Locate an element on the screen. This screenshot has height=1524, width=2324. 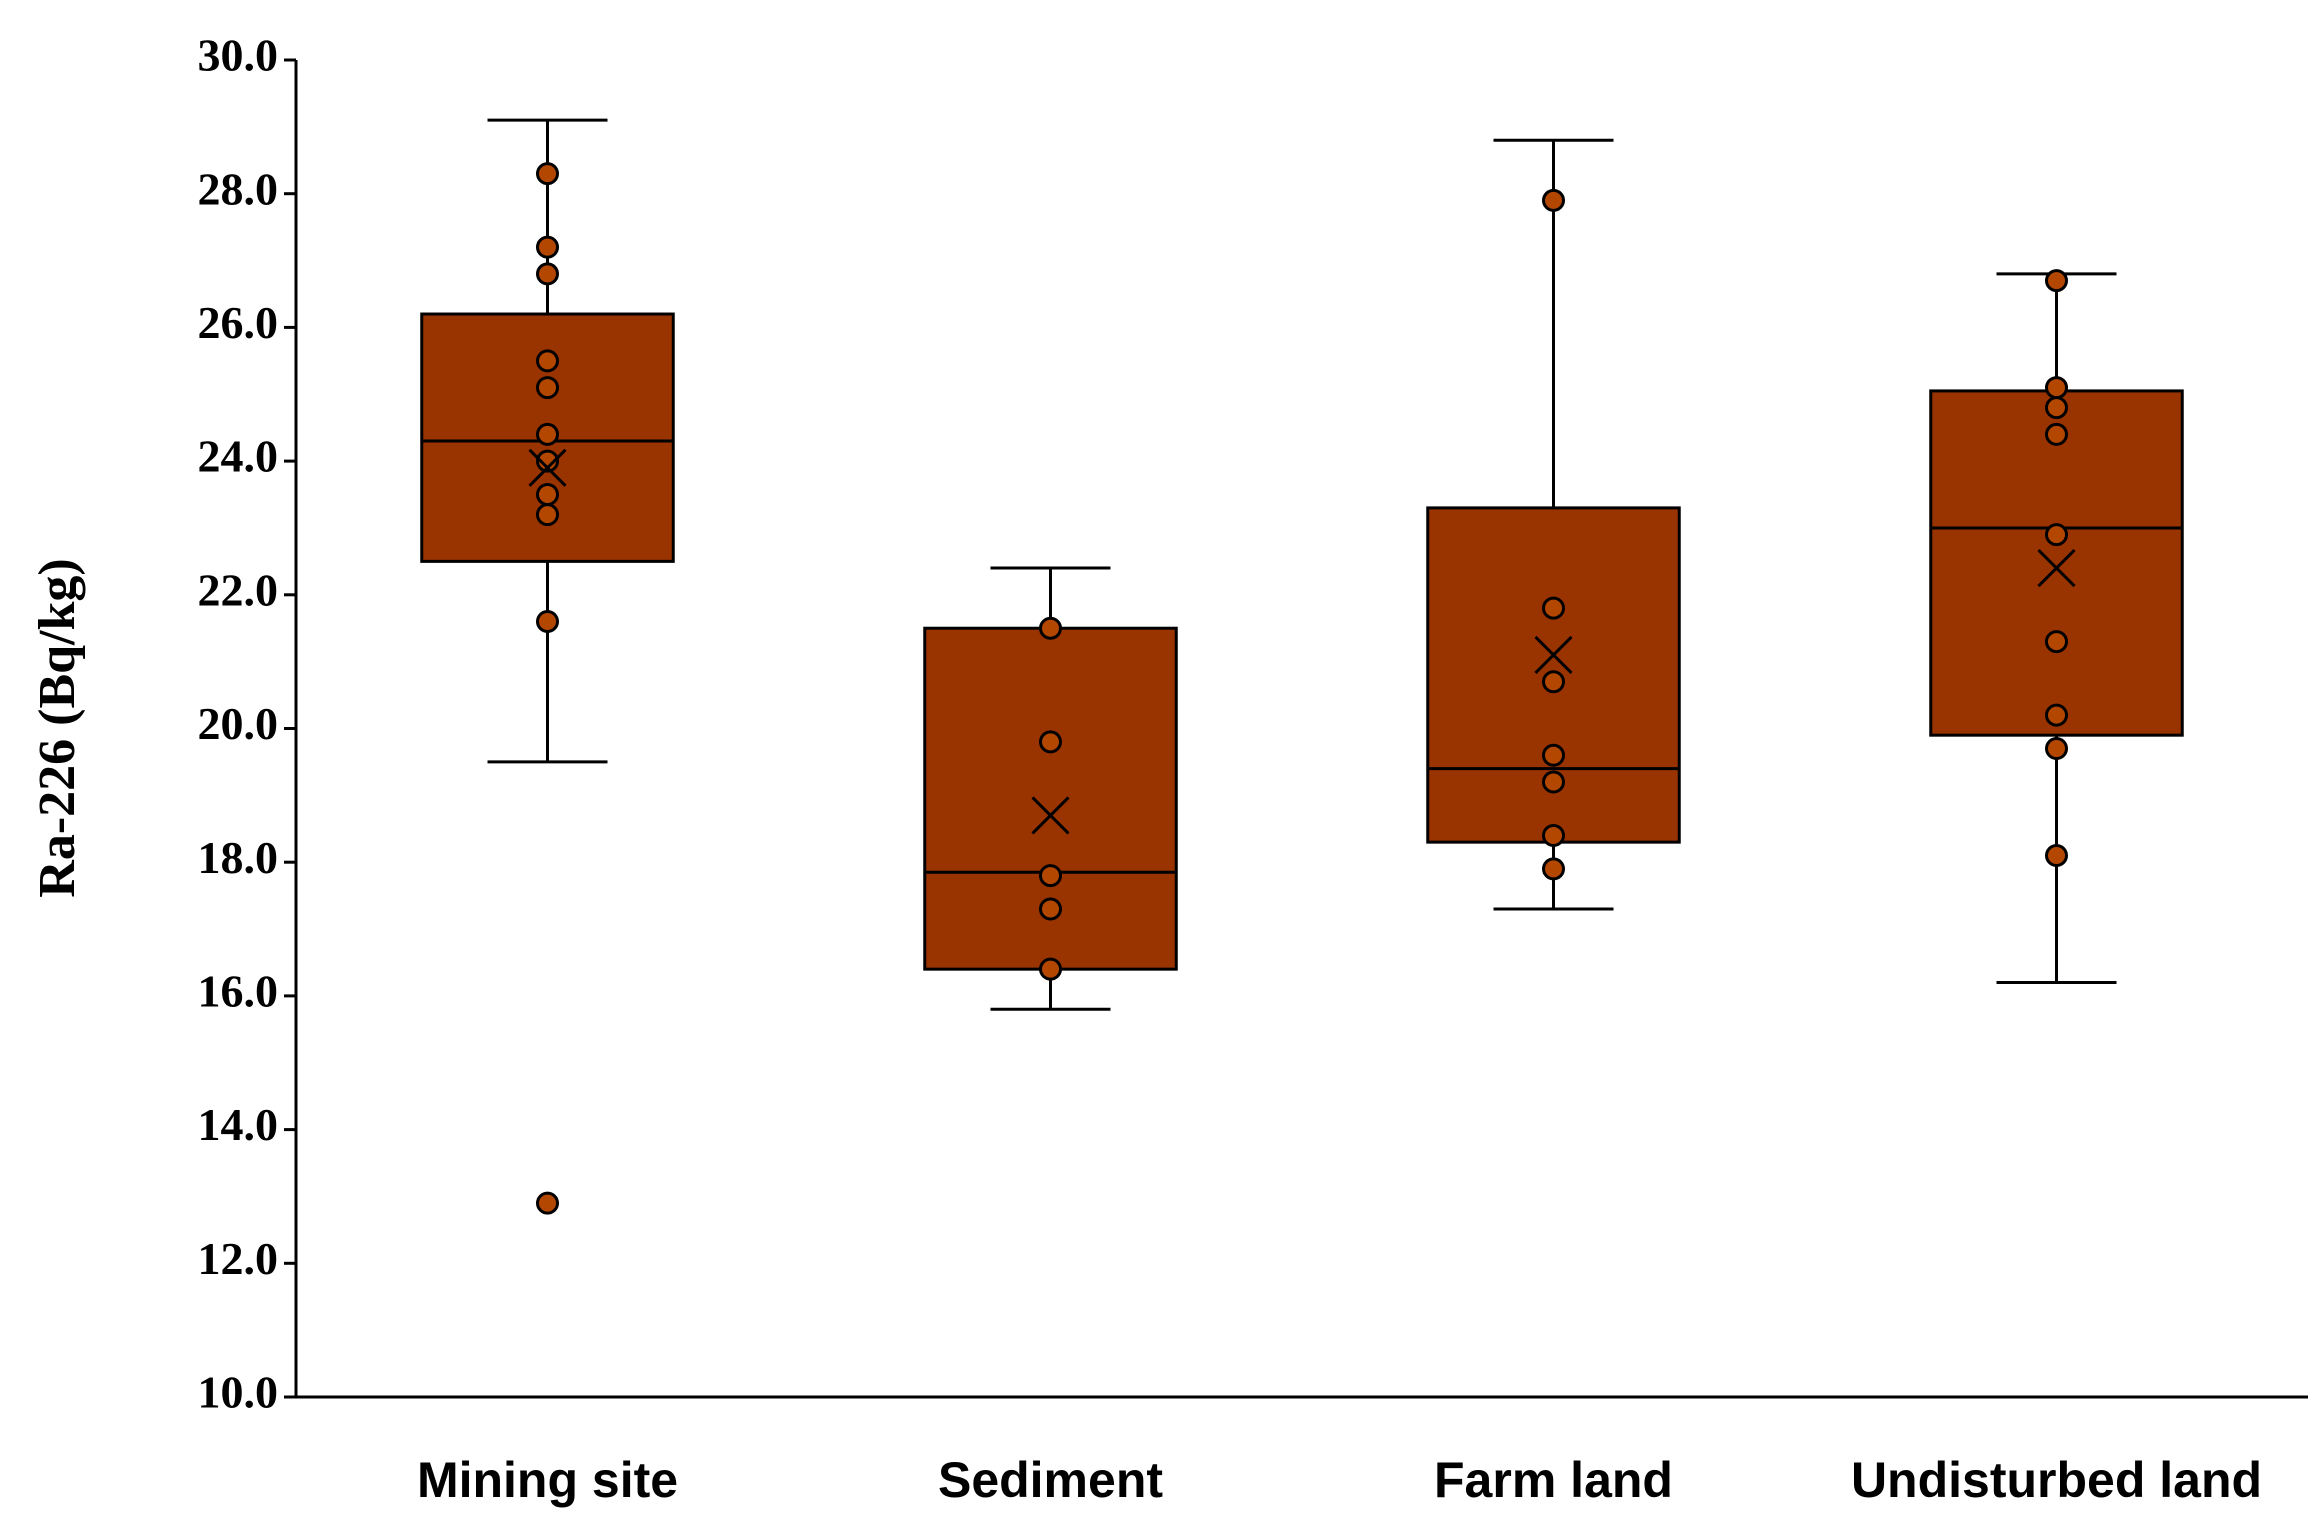
y-tick-label: 26.0 is located at coordinates (238, 322).